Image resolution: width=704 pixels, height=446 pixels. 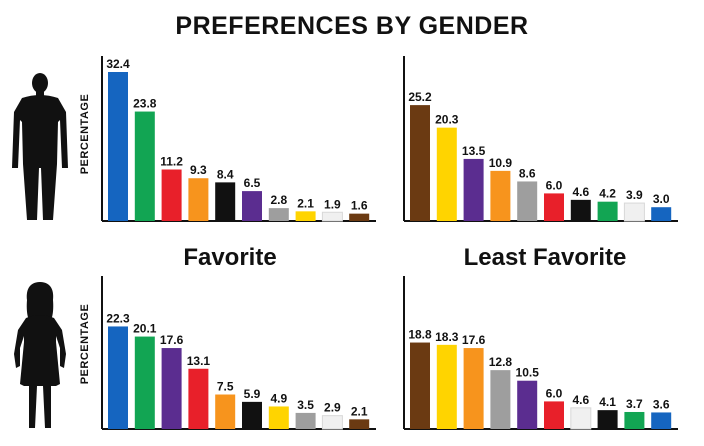 I want to click on bar-panel-male-least-favorite: 25.220.3 13.510.9 8.6 6.0 4.6 4.2 3.9 3.0, so click(x=540, y=139).